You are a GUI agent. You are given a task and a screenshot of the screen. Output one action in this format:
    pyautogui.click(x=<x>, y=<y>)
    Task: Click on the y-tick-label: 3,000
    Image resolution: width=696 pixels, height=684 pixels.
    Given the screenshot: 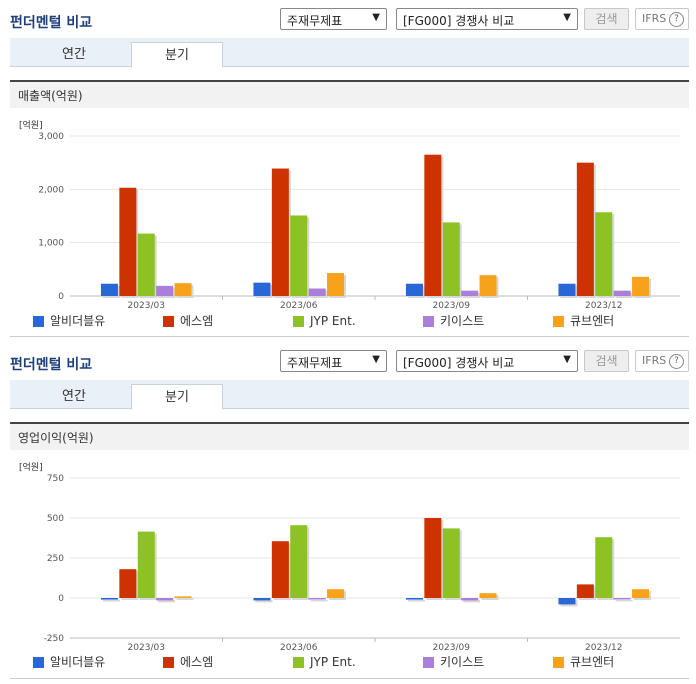 What is the action you would take?
    pyautogui.click(x=51, y=137)
    